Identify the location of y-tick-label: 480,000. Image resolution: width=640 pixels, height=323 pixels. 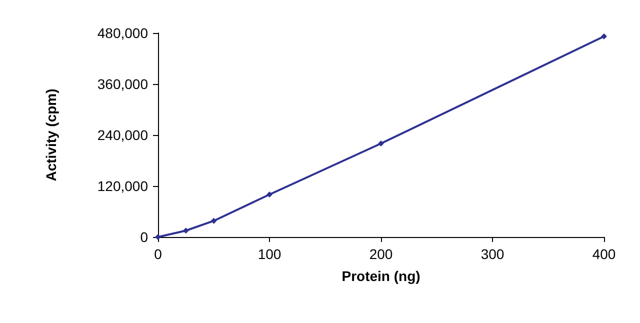
(122, 33).